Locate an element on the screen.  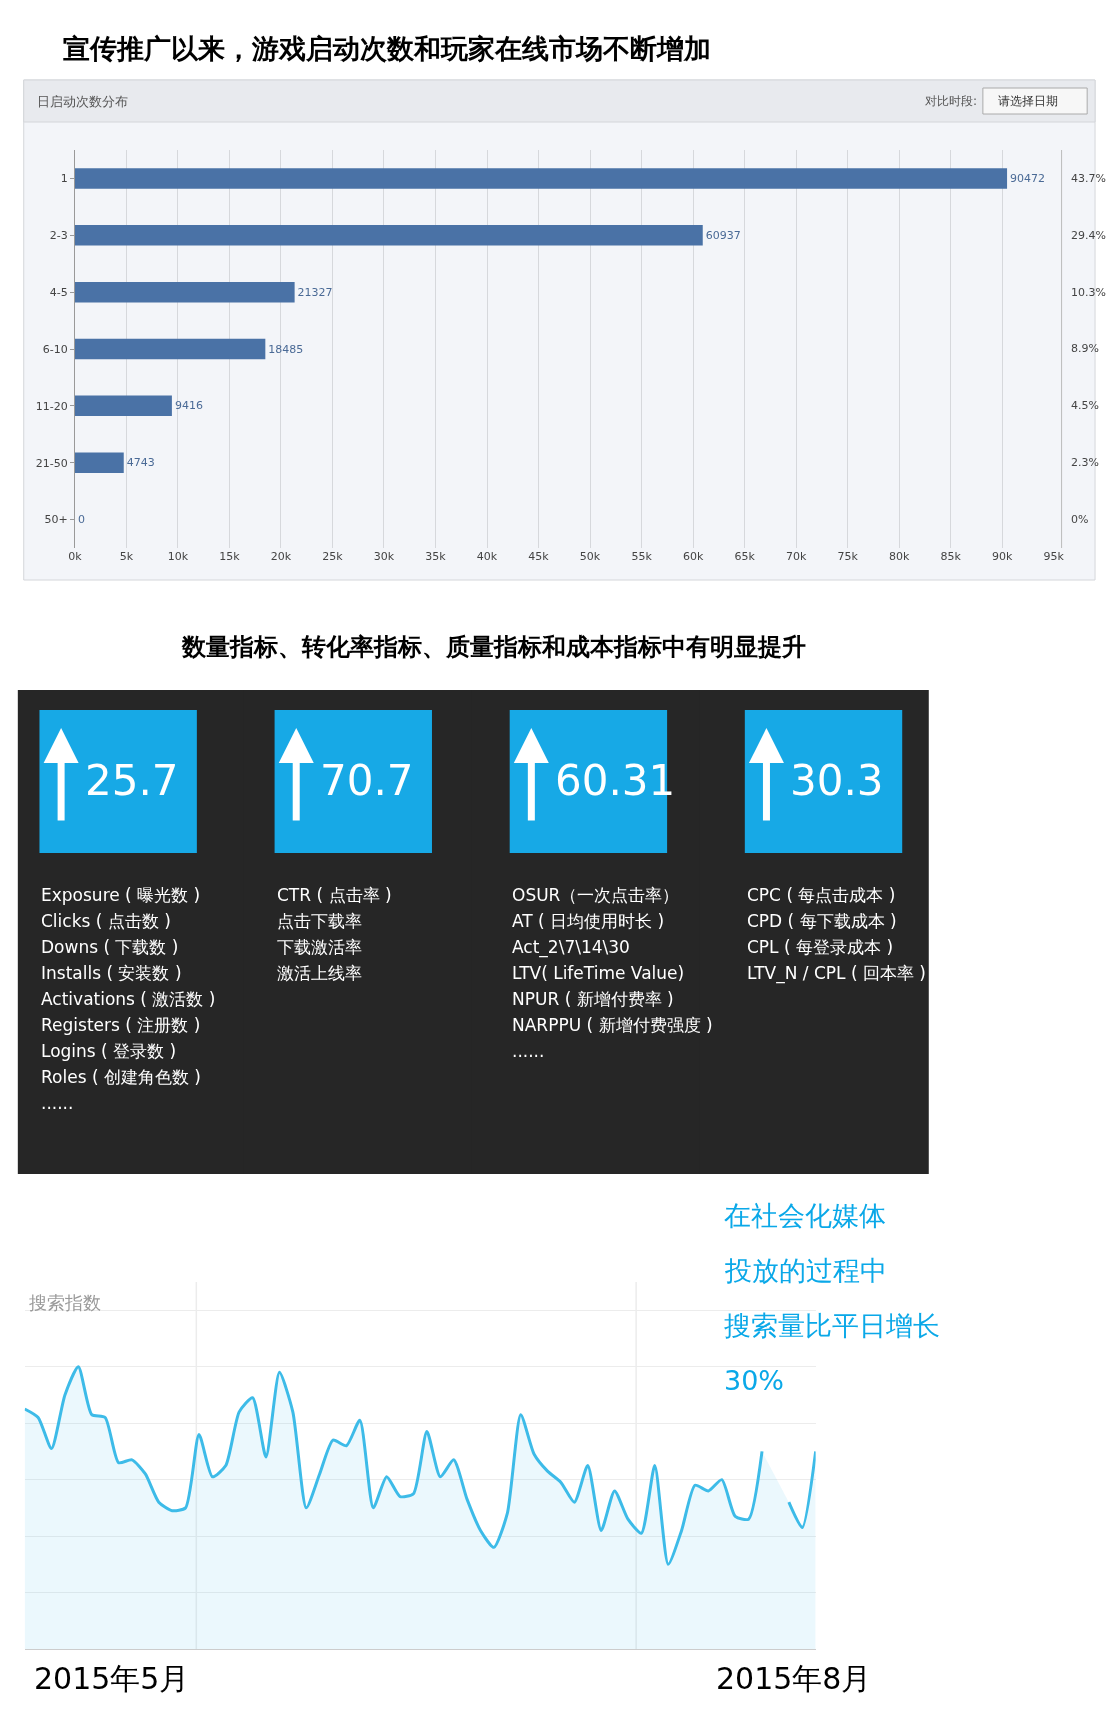
text: NARPPU ( 新增付费强度 ) is located at coordinates (612, 1025).